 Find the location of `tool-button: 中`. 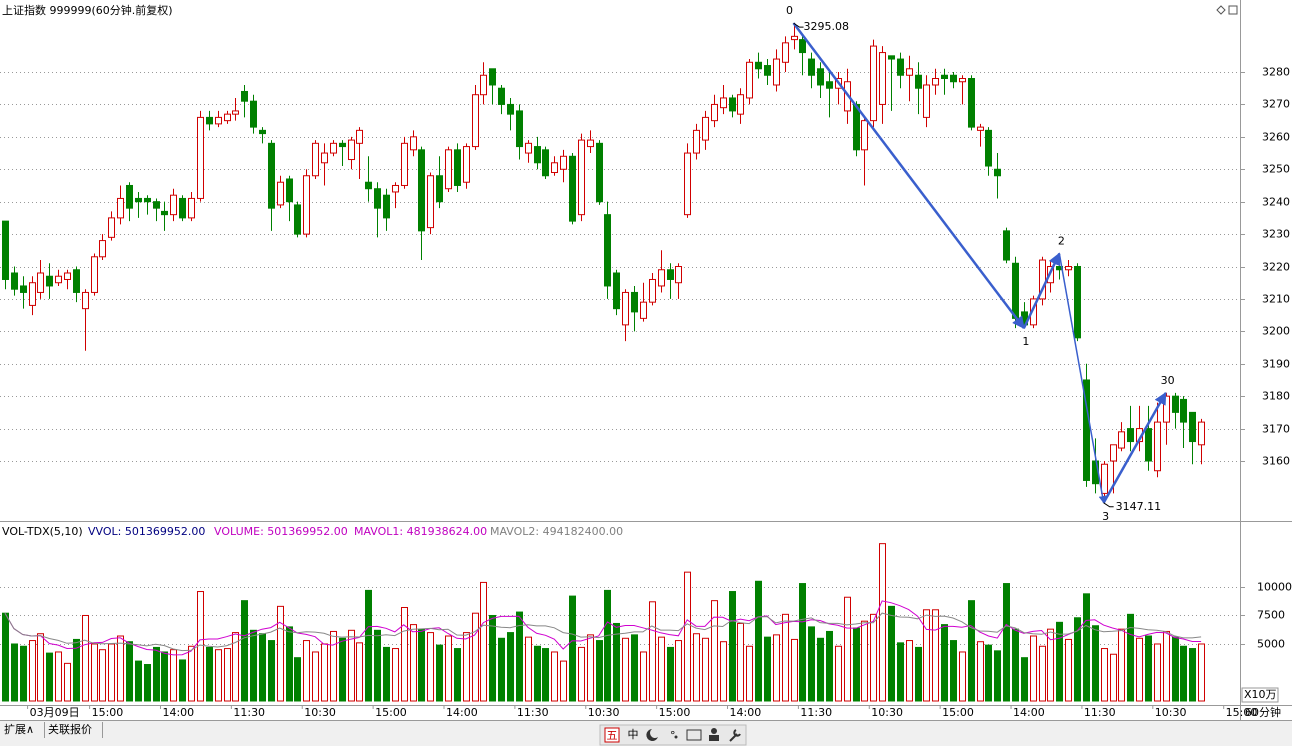

tool-button: 中 is located at coordinates (633, 734).